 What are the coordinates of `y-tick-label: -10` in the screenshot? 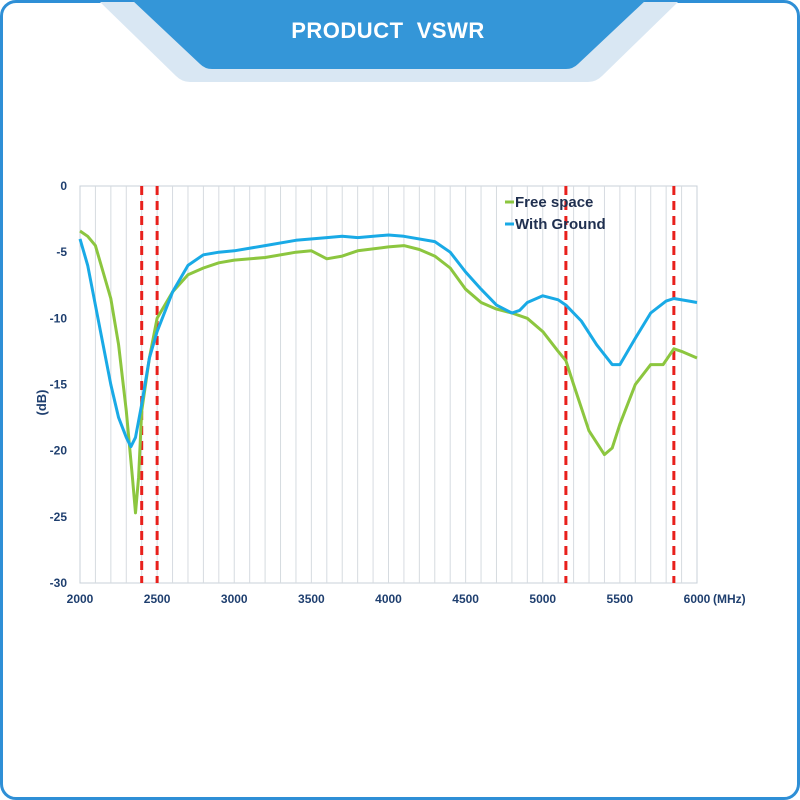 It's located at (59, 318).